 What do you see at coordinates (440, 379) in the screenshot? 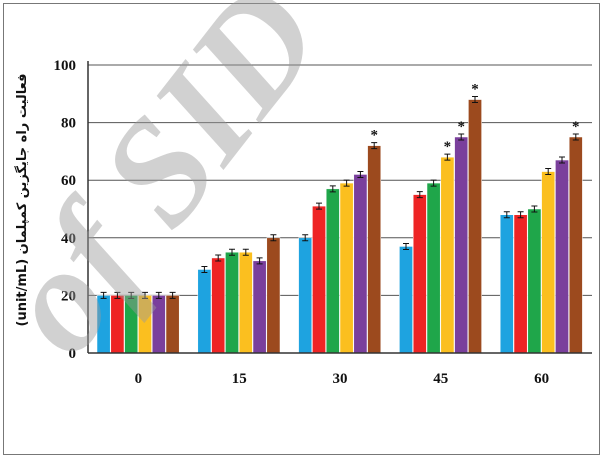
I see `x-tick-label: 45` at bounding box center [440, 379].